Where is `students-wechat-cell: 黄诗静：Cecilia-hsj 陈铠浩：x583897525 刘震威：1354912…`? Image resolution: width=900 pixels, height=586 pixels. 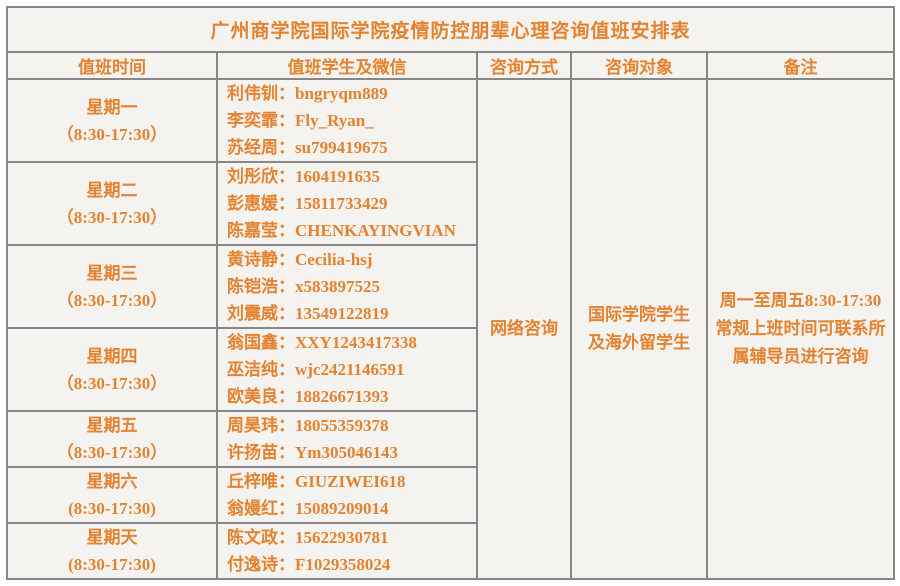
students-wechat-cell: 黄诗静：Cecilia-hsj 陈铠浩：x583897525 刘震威：1354912… is located at coordinates (347, 286).